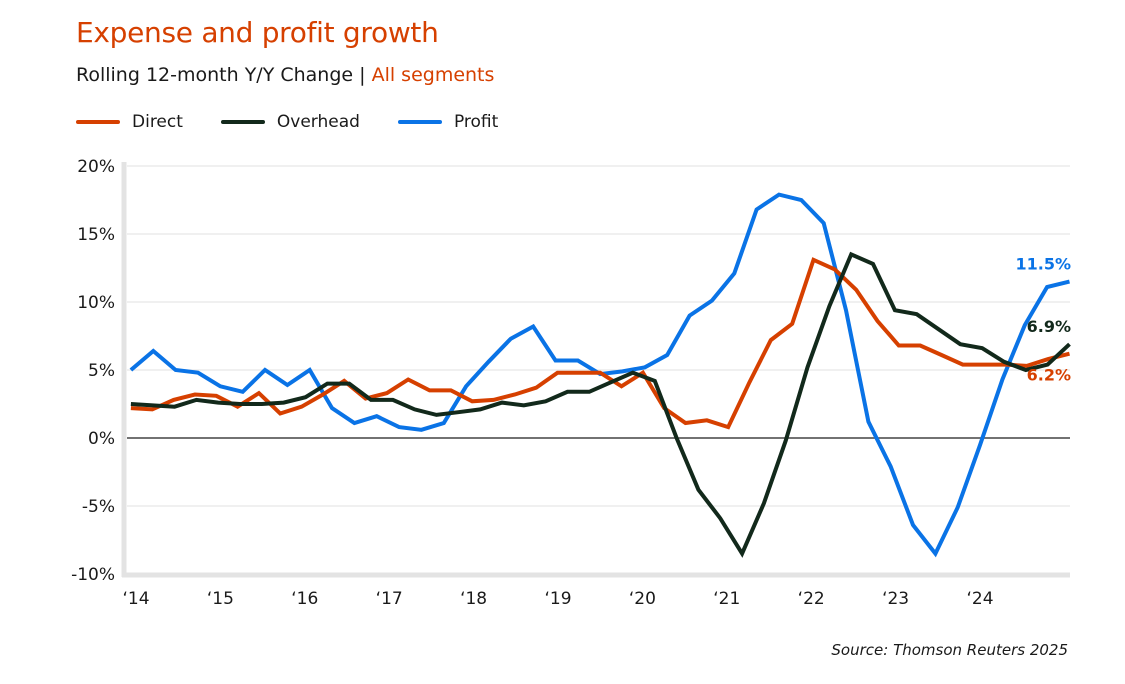 Image resolution: width=1125 pixels, height=684 pixels. Describe the element at coordinates (895, 599) in the screenshot. I see `x-tick-label: ‘23` at that location.